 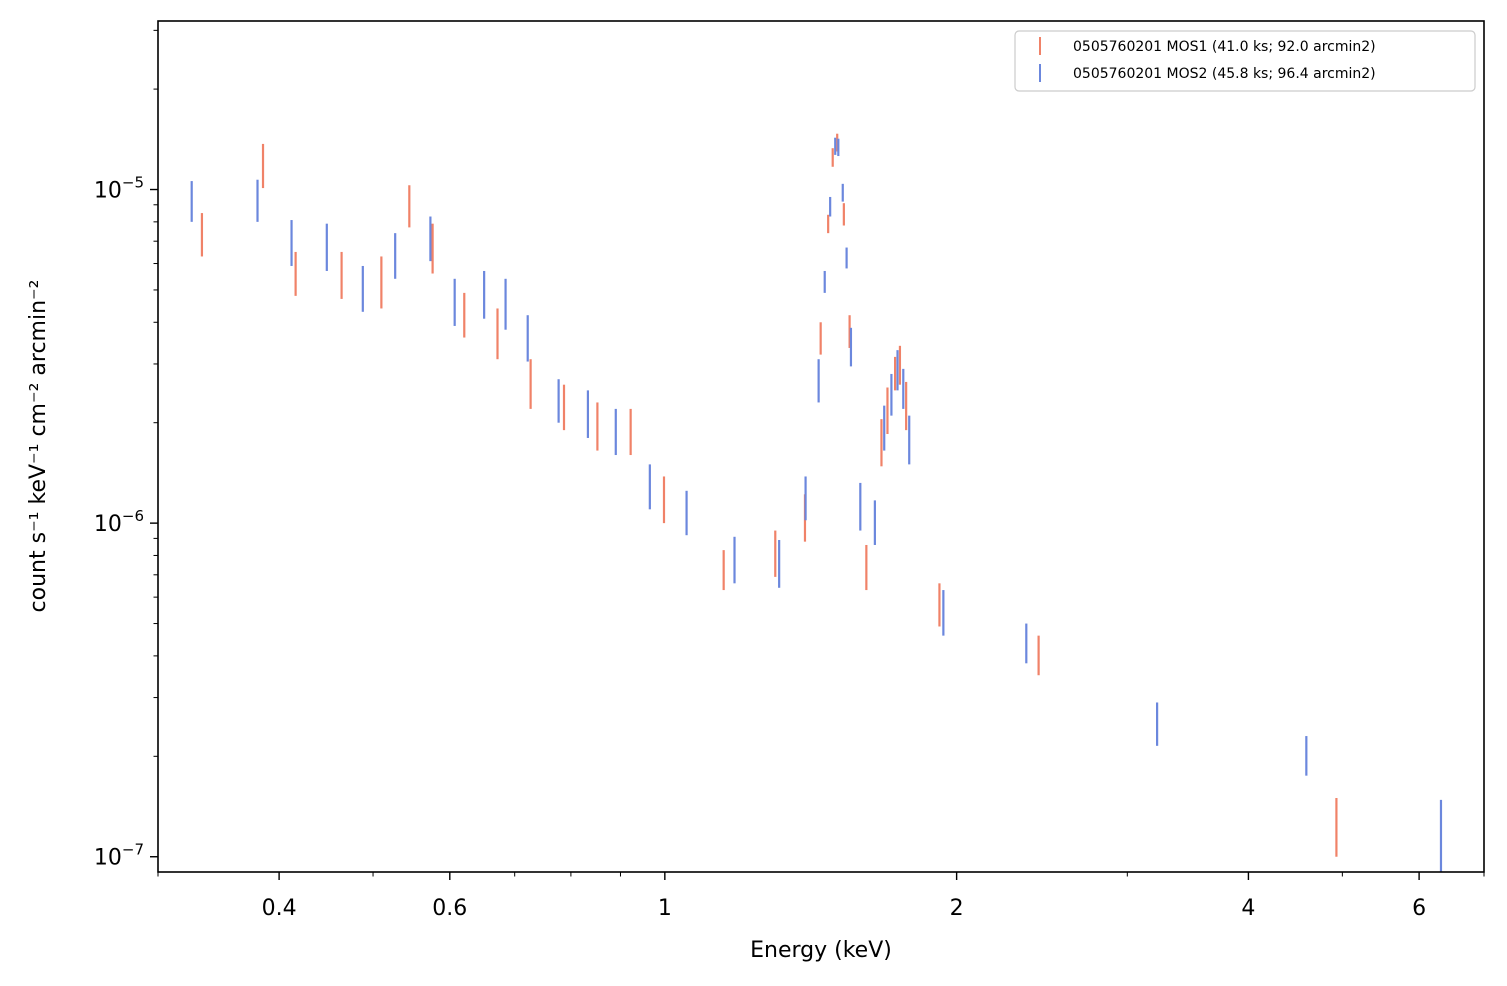 What do you see at coordinates (119, 856) in the screenshot?
I see `y-tick-label: 10⁻⁷` at bounding box center [119, 856].